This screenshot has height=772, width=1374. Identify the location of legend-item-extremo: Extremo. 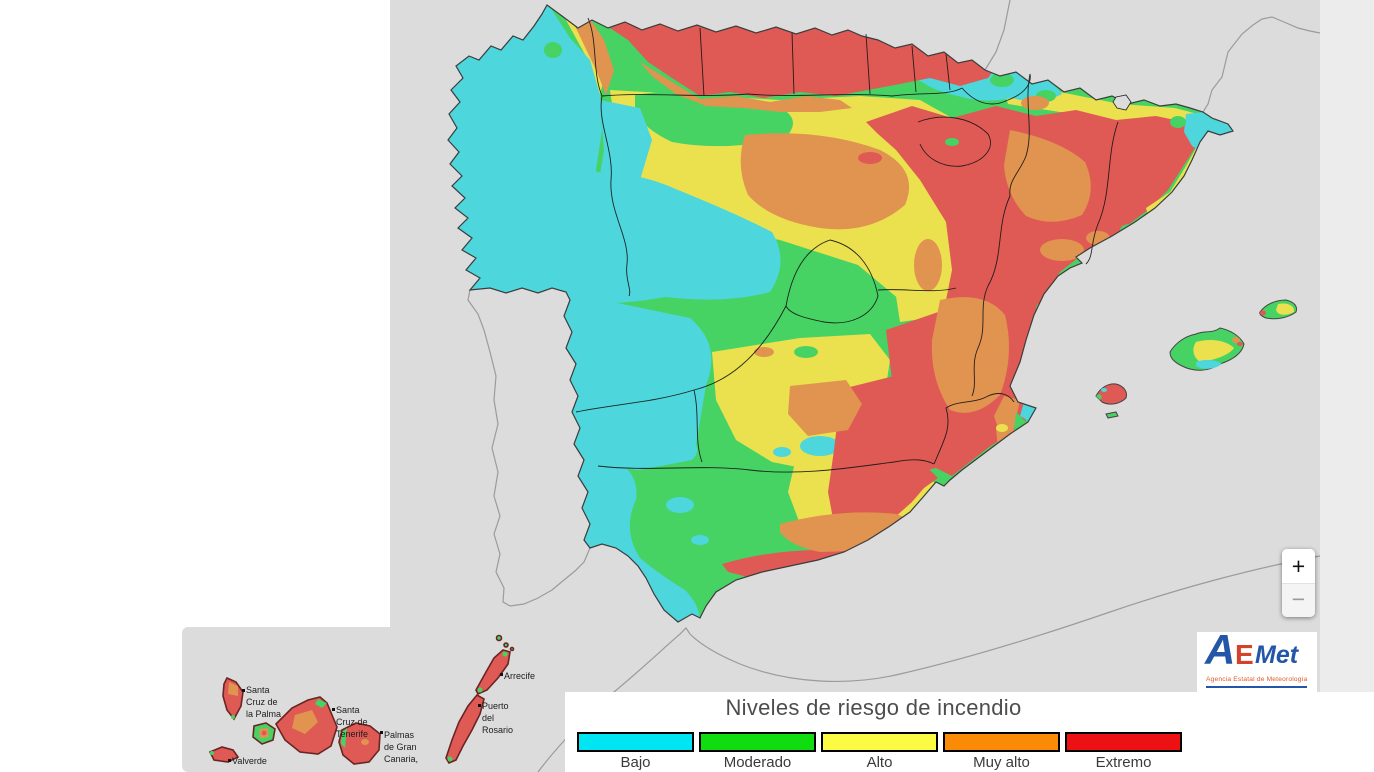
(1123, 751).